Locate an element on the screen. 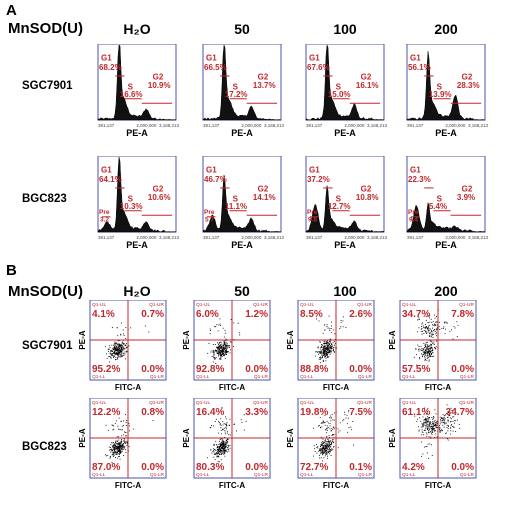 The width and height of the screenshot is (508, 506). g2-value: 10.8% is located at coordinates (367, 197).